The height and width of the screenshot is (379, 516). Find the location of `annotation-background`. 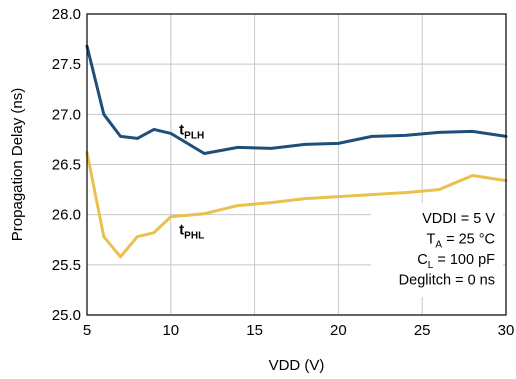

annotation-background is located at coordinates (437, 250).